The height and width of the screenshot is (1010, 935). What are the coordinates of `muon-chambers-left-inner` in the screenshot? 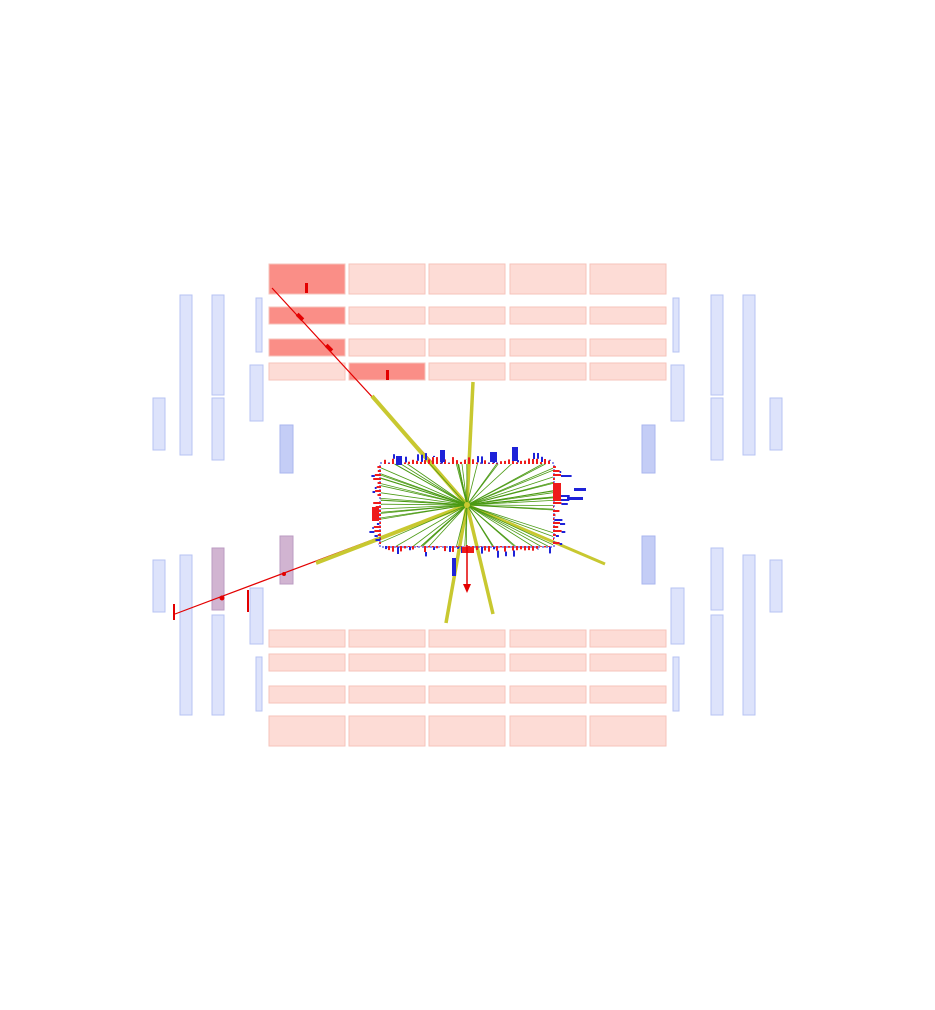 It's located at (286, 449).